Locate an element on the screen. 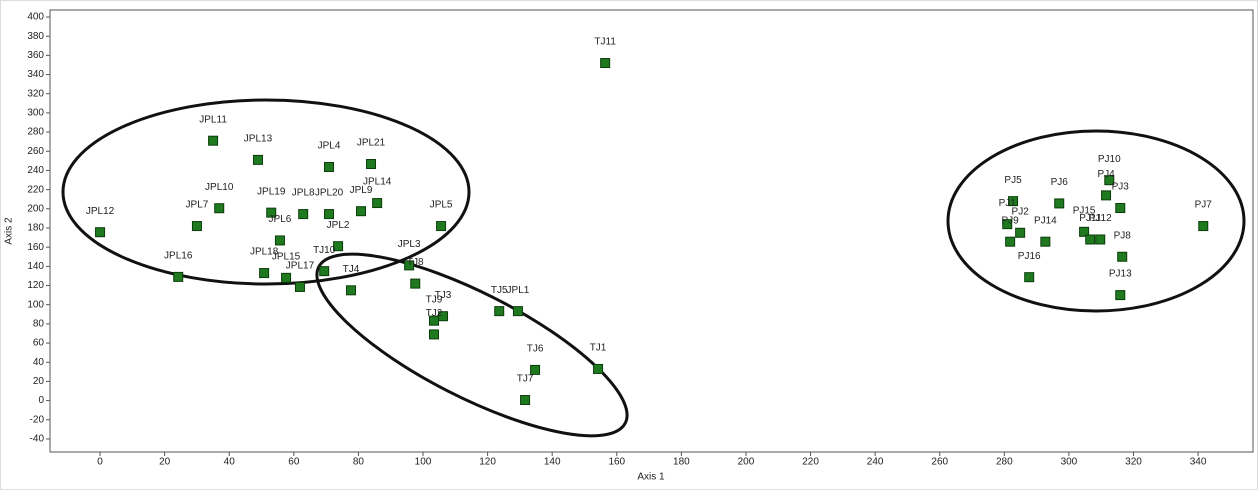  point-label: PJ1 is located at coordinates (1008, 203).